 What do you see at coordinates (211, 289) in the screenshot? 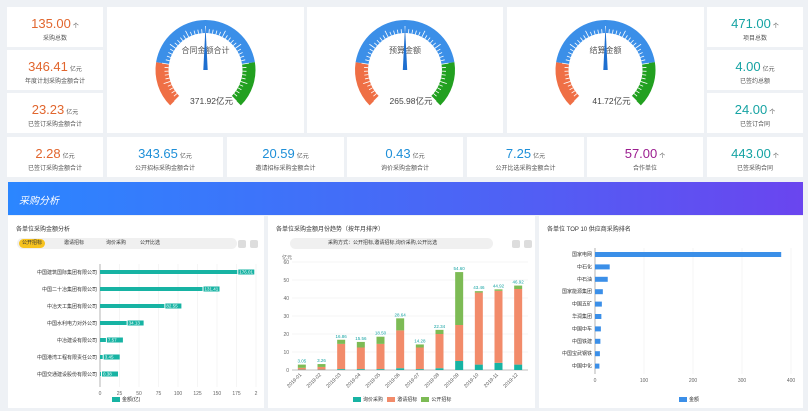
I see `data-label: 131.41` at bounding box center [211, 289].